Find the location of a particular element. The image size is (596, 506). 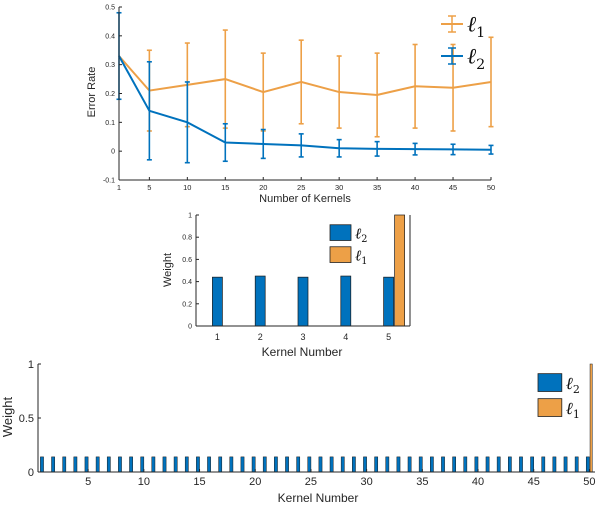

series-line-l1 is located at coordinates (305, 75).